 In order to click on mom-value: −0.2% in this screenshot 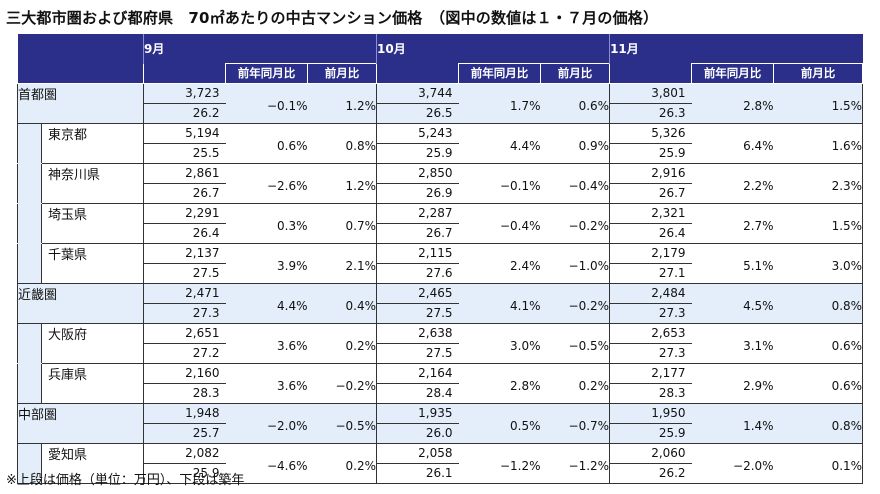, I will do `click(342, 383)`.